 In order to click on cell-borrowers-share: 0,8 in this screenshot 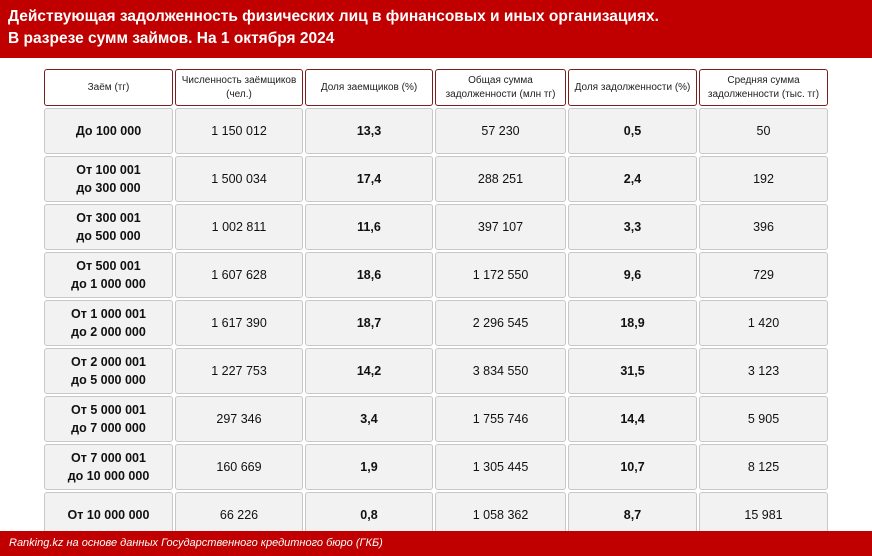, I will do `click(369, 515)`.